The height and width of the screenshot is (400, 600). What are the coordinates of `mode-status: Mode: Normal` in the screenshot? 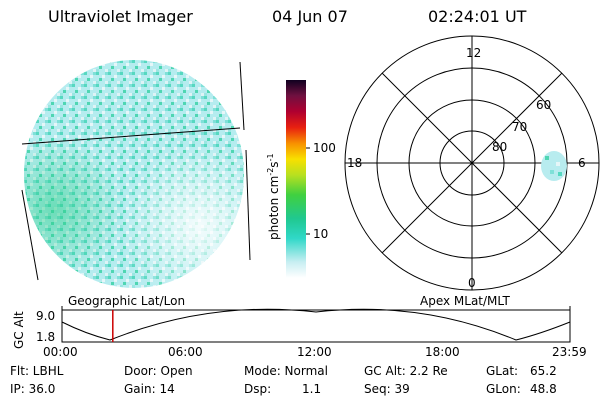 It's located at (286, 371).